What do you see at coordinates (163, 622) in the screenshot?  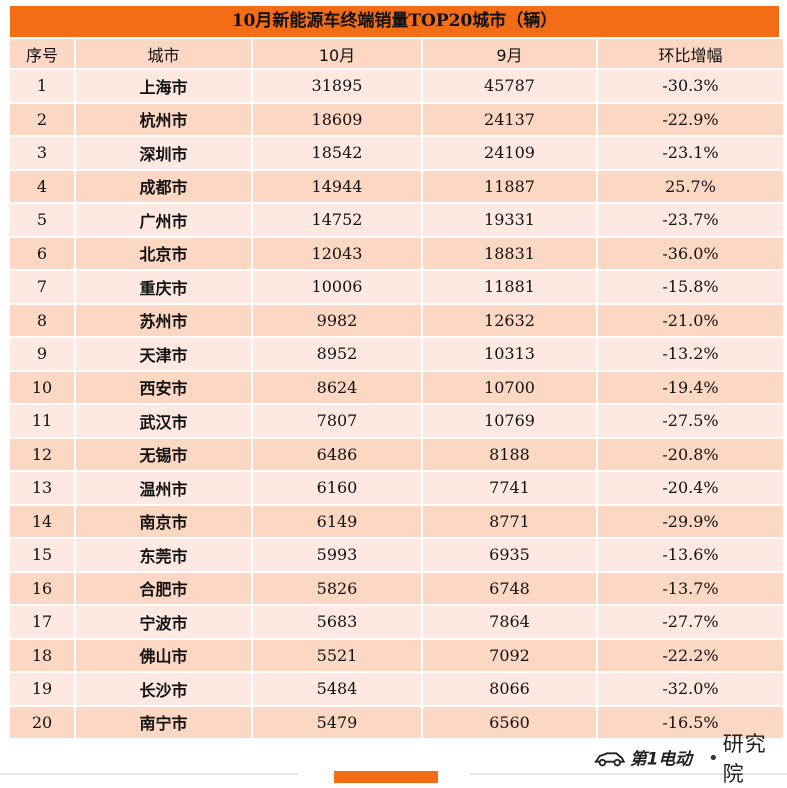 I see `cell-city: 宁波市` at bounding box center [163, 622].